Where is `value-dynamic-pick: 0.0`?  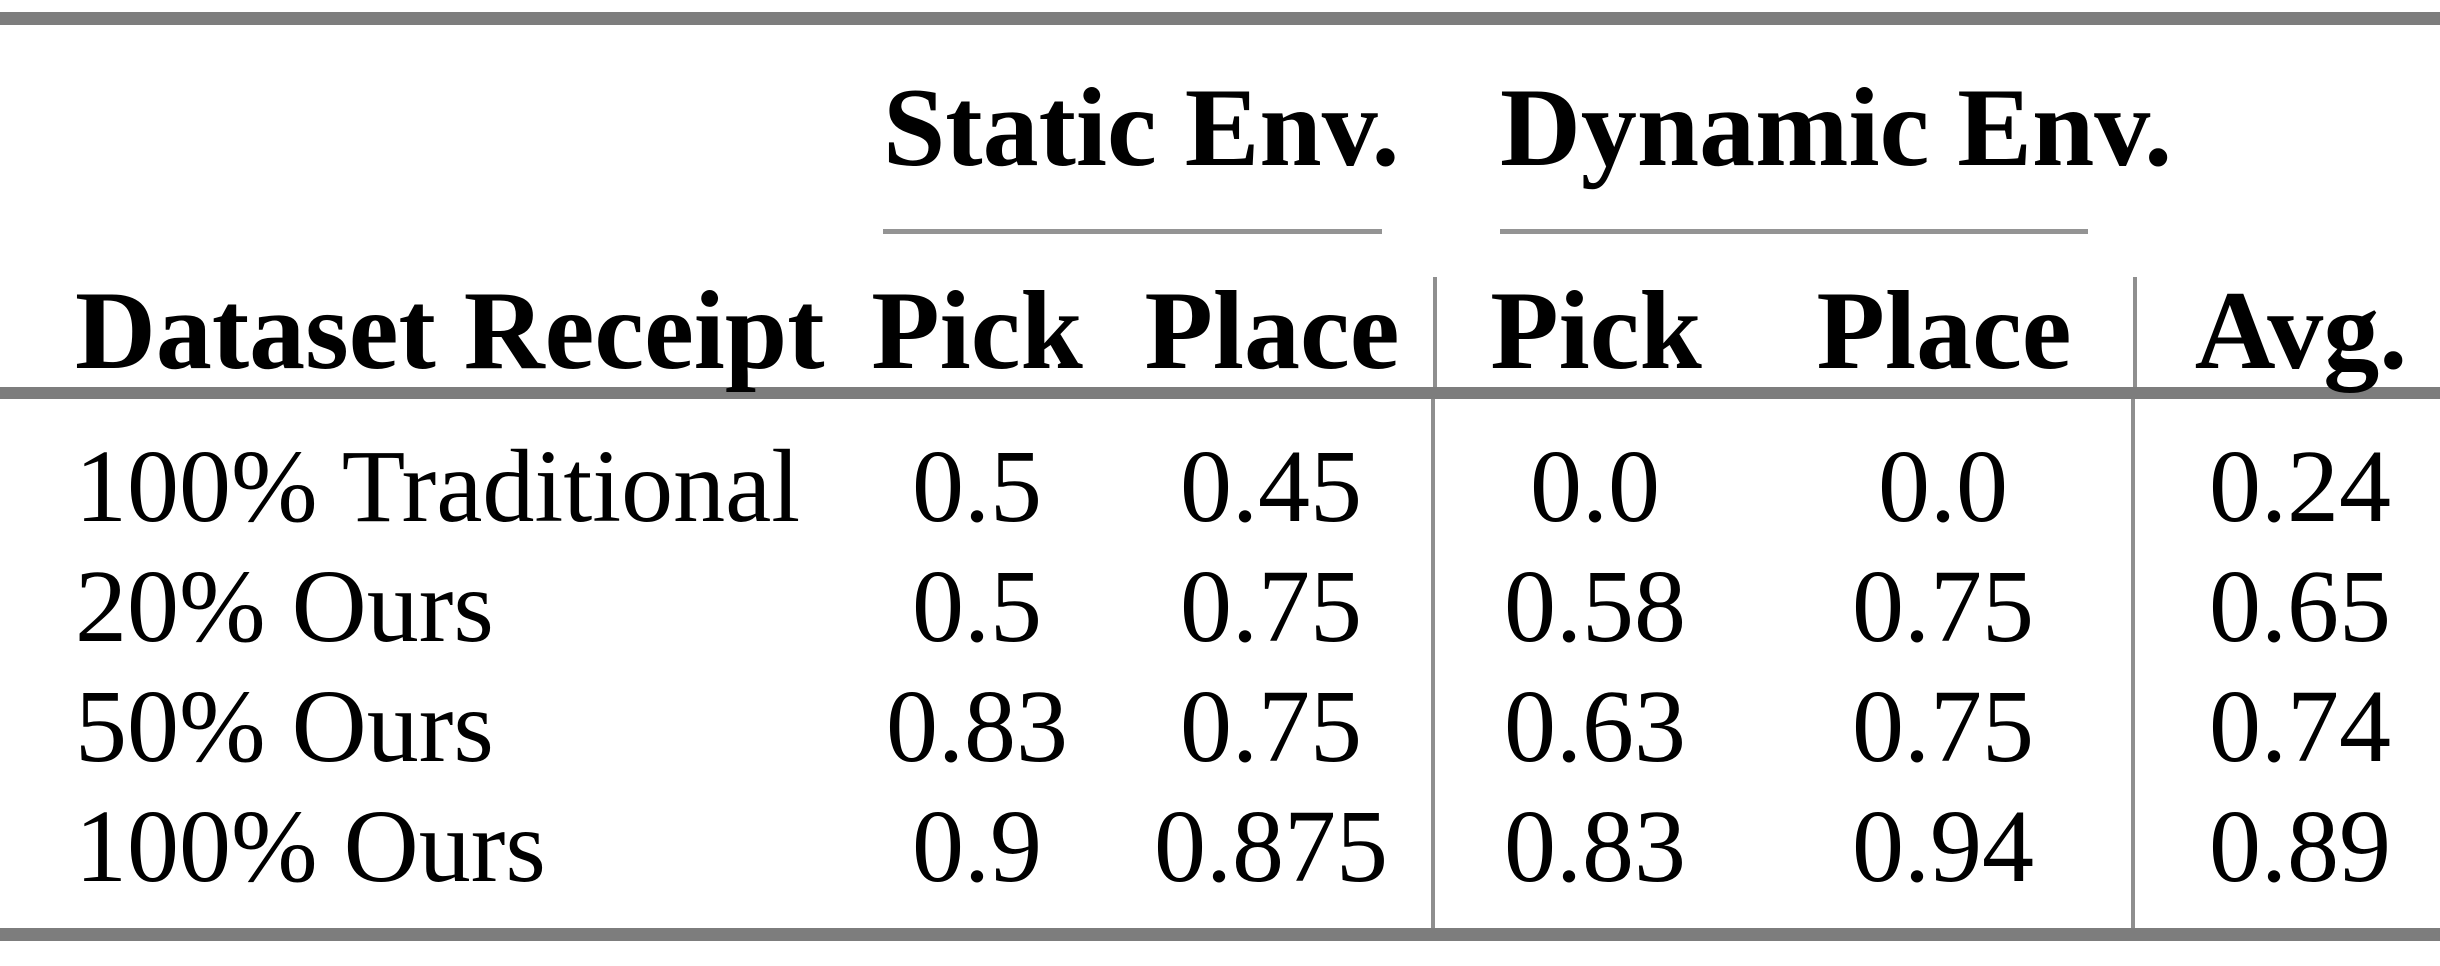
value-dynamic-pick: 0.0 is located at coordinates (1593, 487).